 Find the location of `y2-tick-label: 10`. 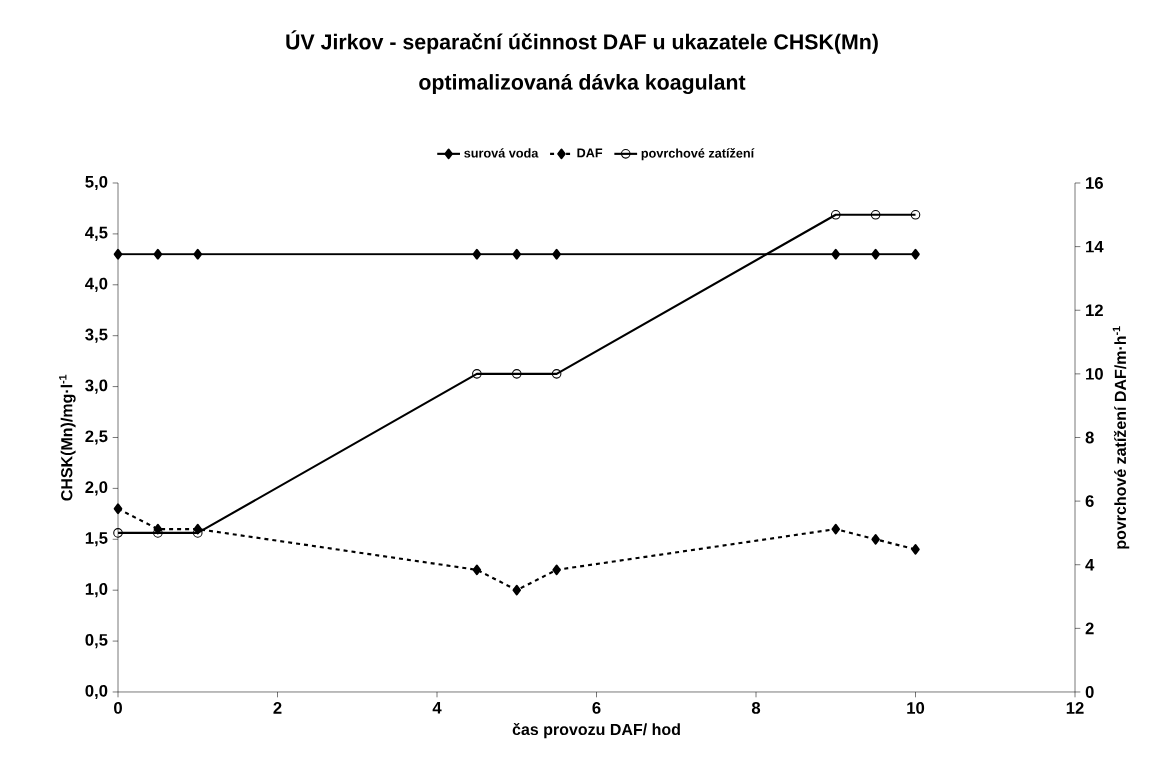

y2-tick-label: 10 is located at coordinates (1094, 373).